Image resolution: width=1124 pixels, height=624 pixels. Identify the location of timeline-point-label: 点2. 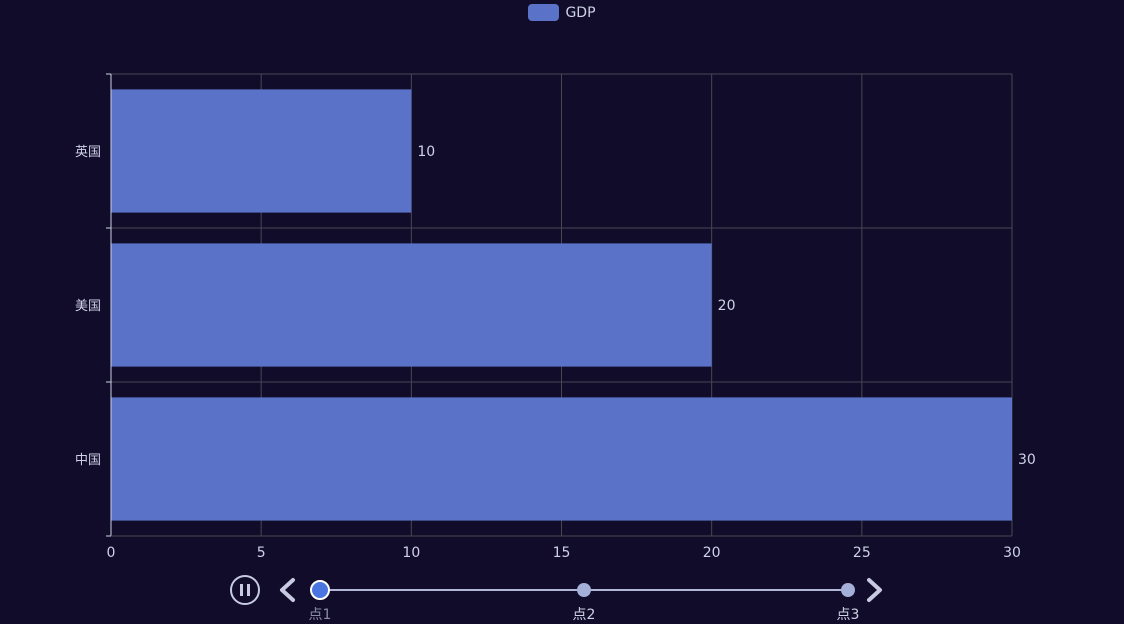
(584, 615).